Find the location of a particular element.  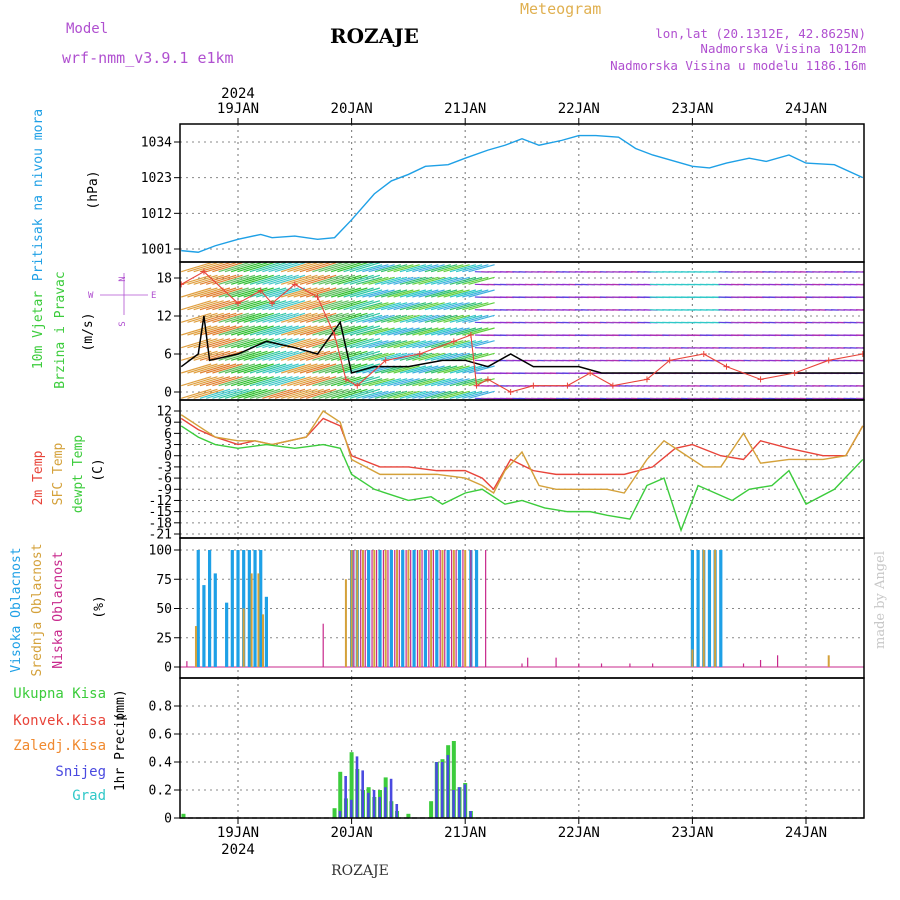

top-day-20JAN: 20JAN is located at coordinates (352, 109).